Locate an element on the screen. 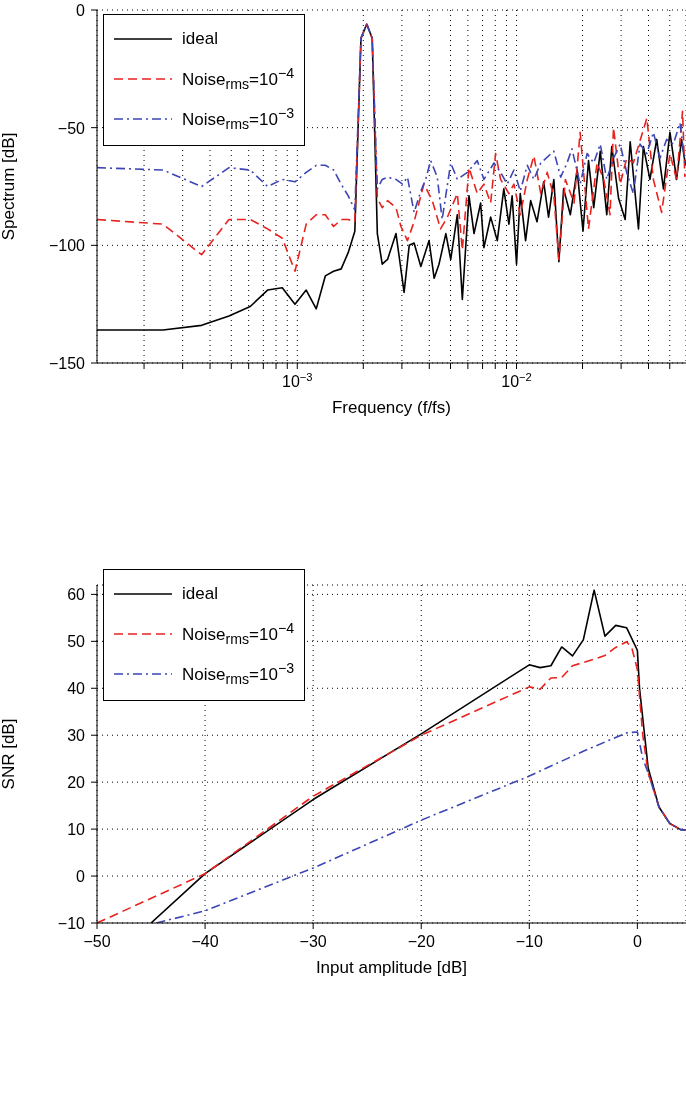  x-axis-title: Input amplitude [dB] is located at coordinates (391, 967).